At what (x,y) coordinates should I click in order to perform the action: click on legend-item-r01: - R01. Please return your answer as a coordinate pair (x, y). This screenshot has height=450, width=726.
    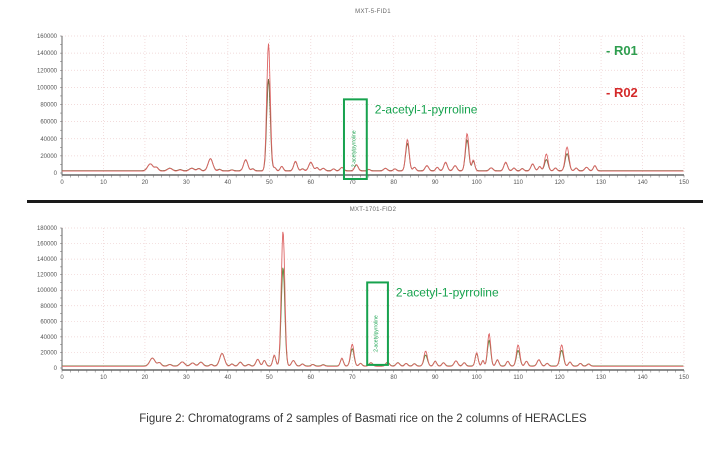
    Looking at the image, I should click on (622, 50).